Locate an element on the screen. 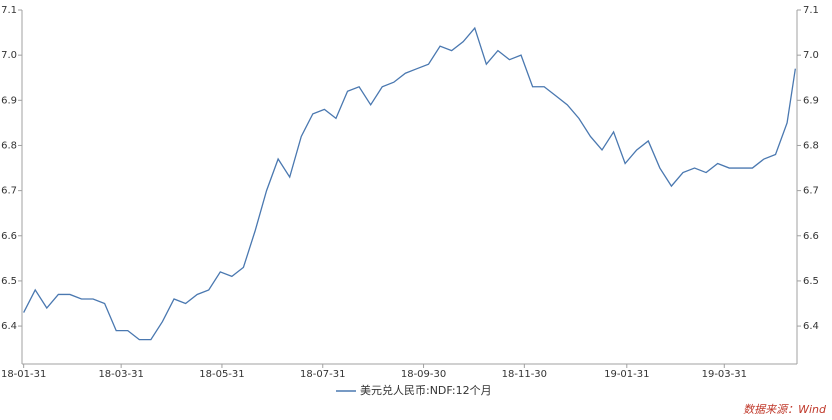  y-tick-label-right: 6.8 is located at coordinates (811, 145).